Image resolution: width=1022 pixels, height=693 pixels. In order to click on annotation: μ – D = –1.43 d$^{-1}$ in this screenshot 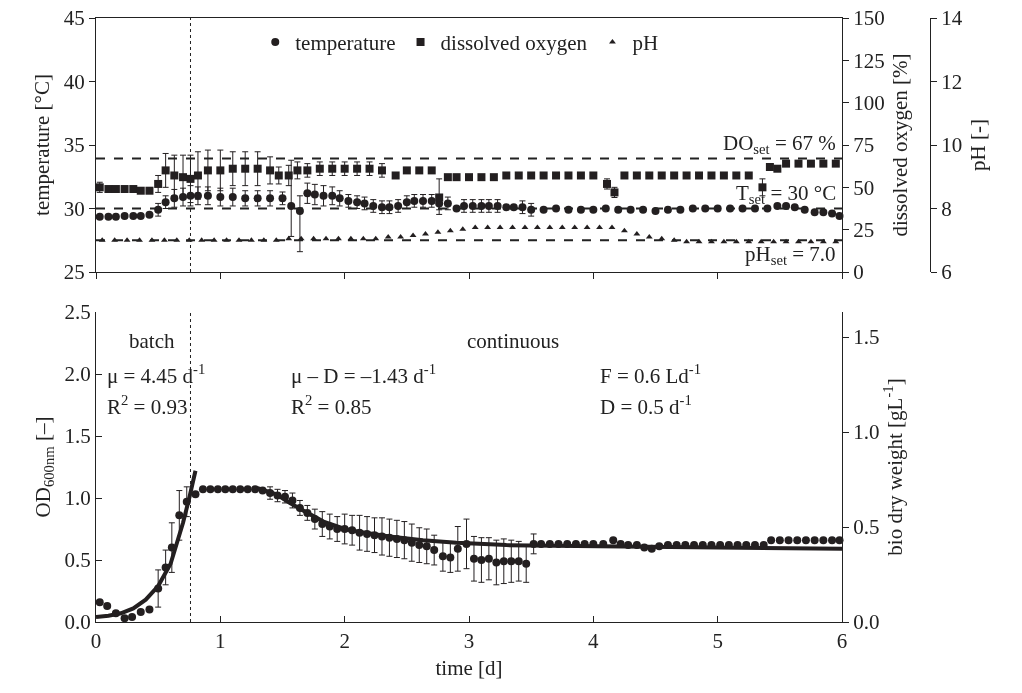, I will do `click(364, 374)`.